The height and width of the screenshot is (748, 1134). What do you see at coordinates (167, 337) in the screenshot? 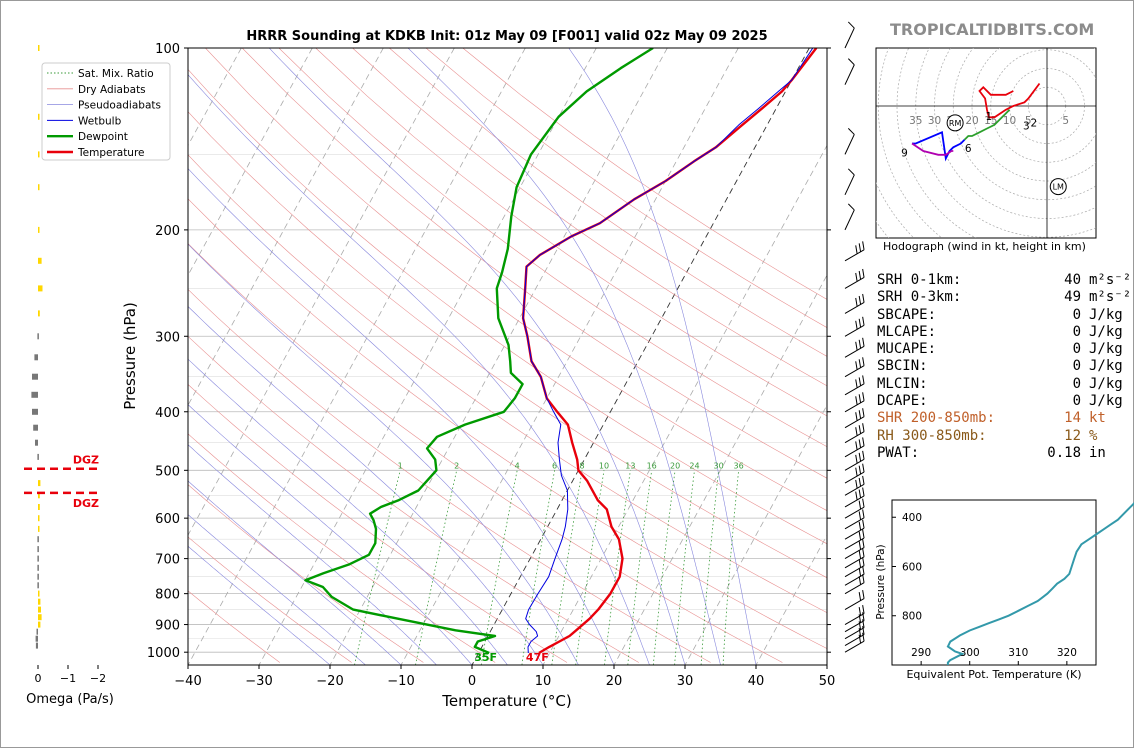
I see `y-tick-label: 300` at bounding box center [167, 337].